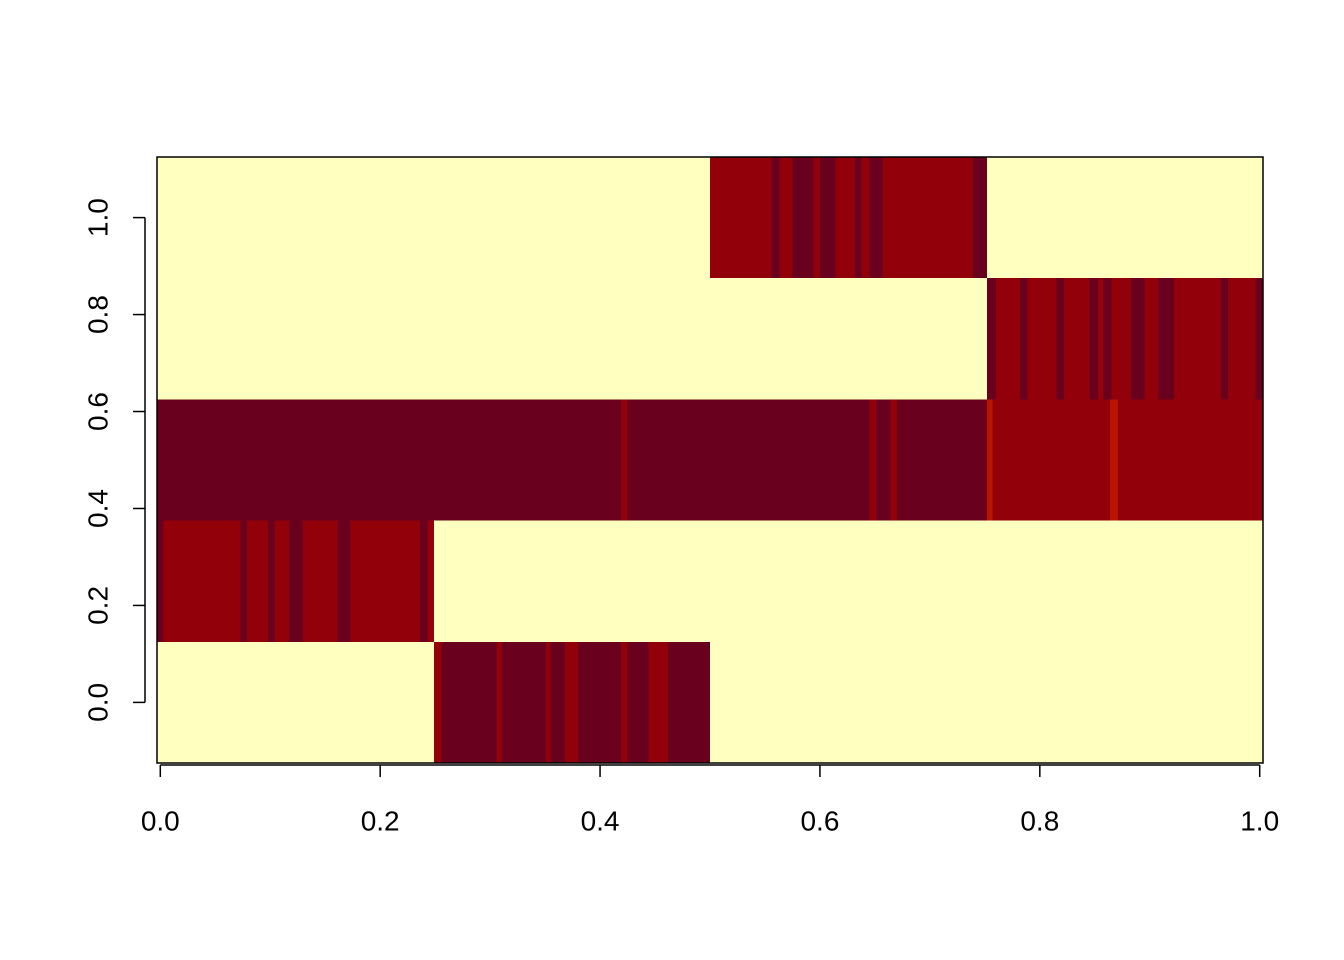  What do you see at coordinates (1259, 820) in the screenshot?
I see `x-tick-label: 1.0` at bounding box center [1259, 820].